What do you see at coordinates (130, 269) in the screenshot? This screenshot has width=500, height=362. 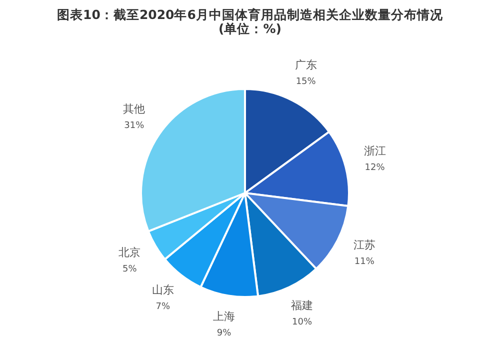 I see `data-label: 5%` at bounding box center [130, 269].